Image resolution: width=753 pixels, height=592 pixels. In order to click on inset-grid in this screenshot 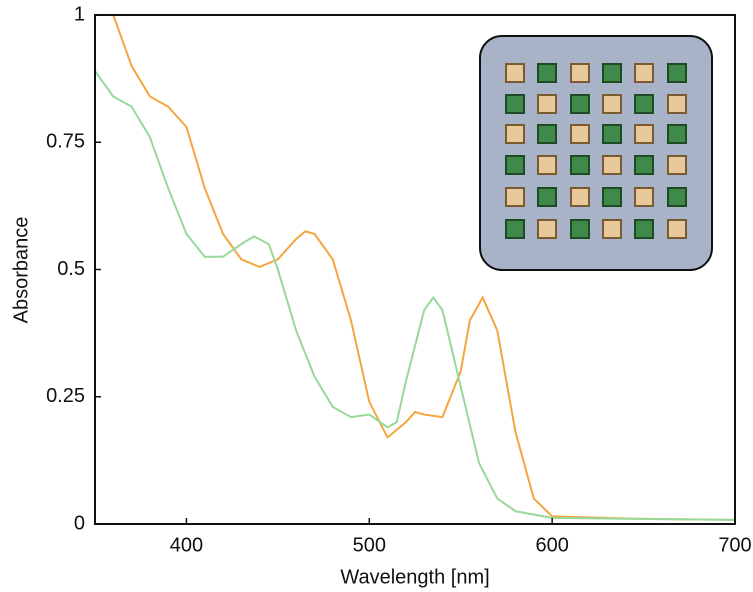, I will do `click(596, 151)`.